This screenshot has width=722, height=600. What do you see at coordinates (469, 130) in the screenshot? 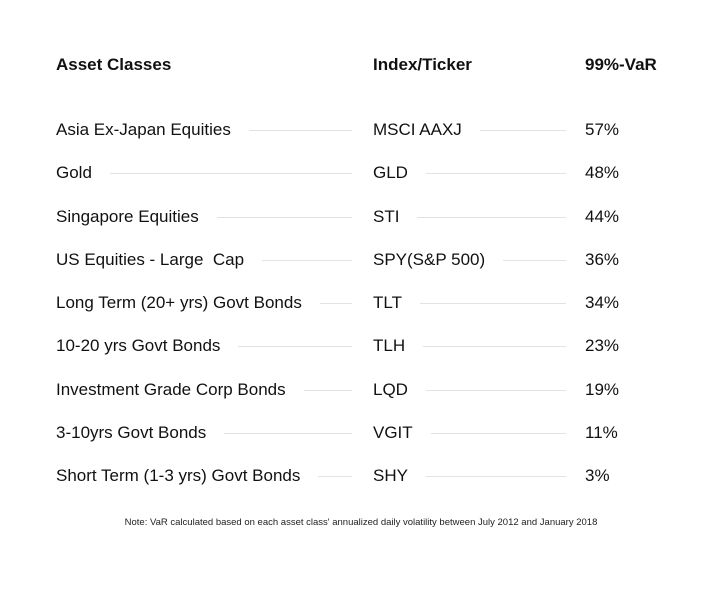
I see `ticker-cell: MSCI AAXJ` at bounding box center [469, 130].